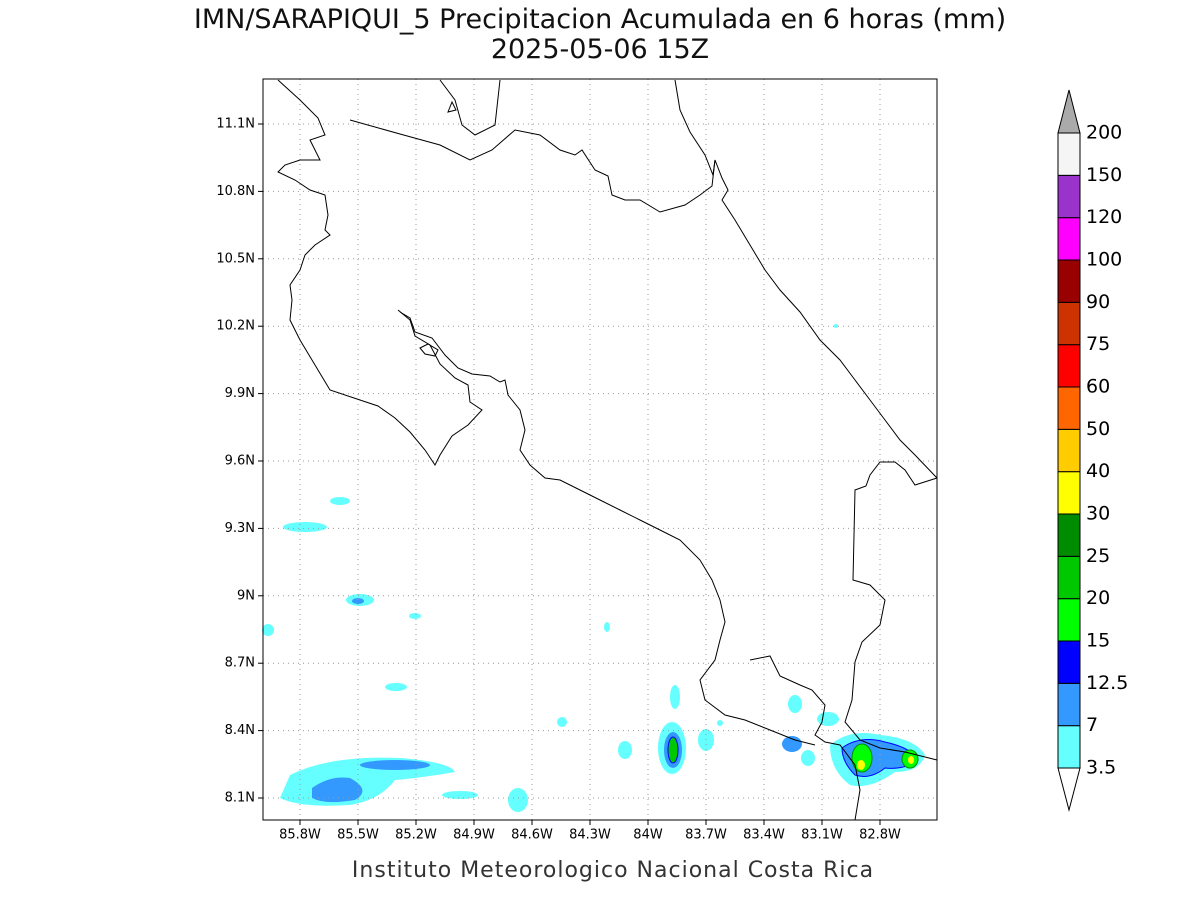 This screenshot has height=900, width=1200. I want to click on y-tick-label: 8.4N, so click(240, 730).